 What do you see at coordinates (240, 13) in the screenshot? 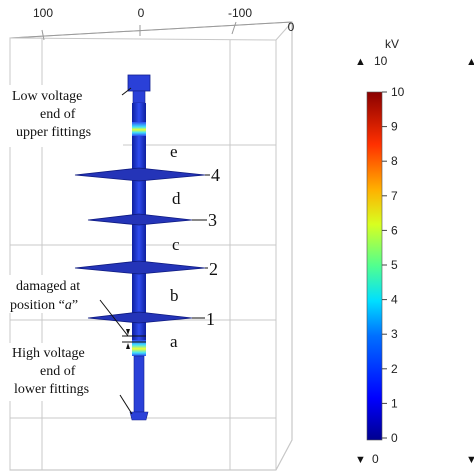
I see `x-tick-label: -100` at bounding box center [240, 13].